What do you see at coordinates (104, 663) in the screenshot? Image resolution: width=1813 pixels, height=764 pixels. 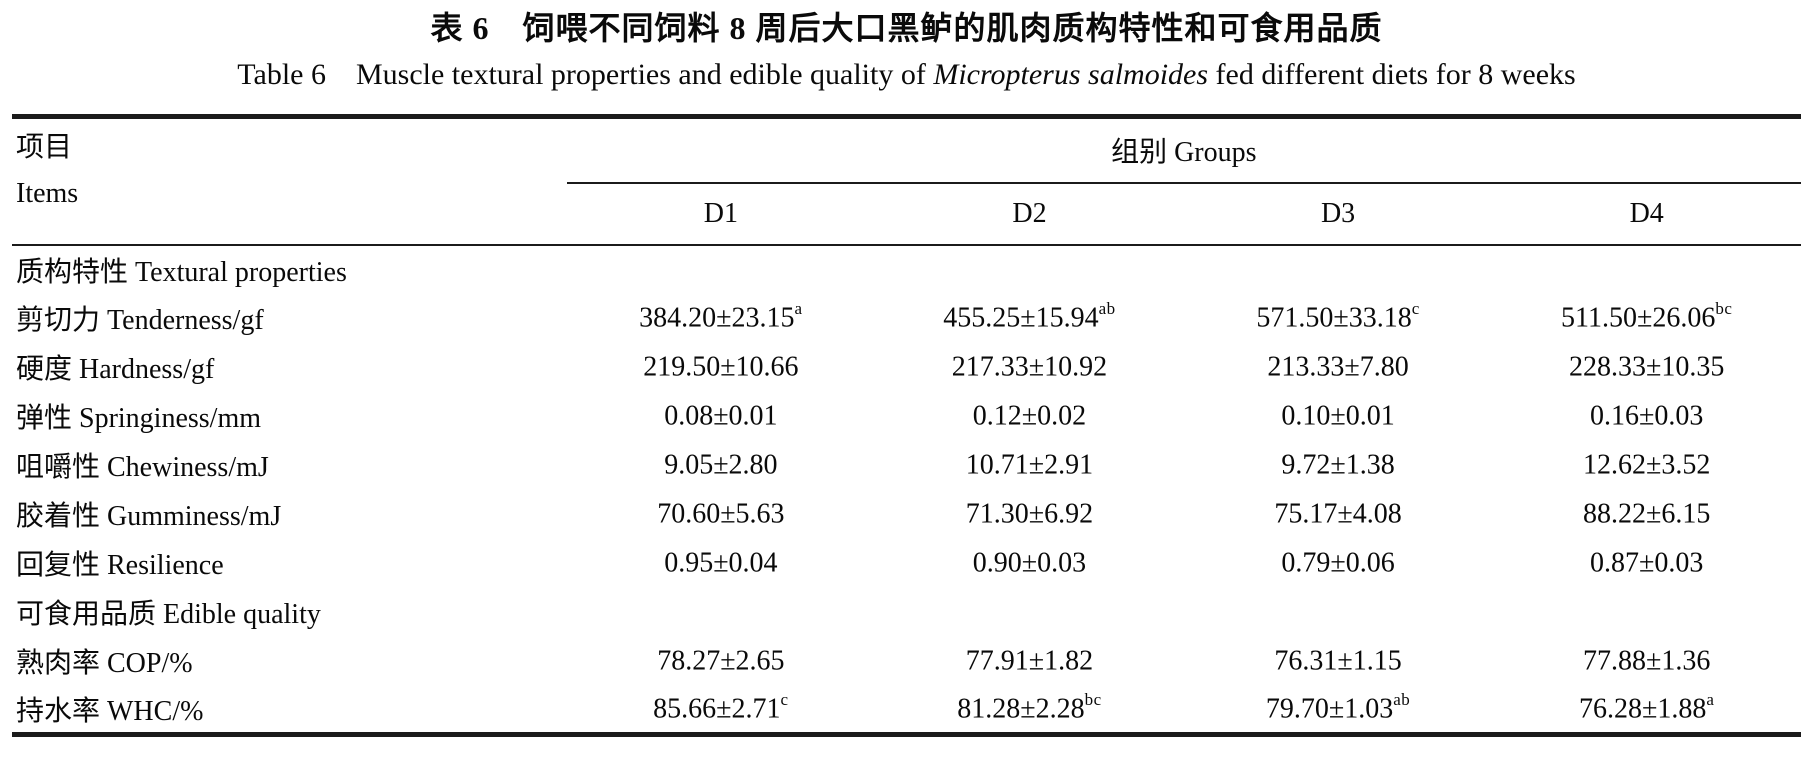 I see `row-label: 熟肉率 COP/%` at bounding box center [104, 663].